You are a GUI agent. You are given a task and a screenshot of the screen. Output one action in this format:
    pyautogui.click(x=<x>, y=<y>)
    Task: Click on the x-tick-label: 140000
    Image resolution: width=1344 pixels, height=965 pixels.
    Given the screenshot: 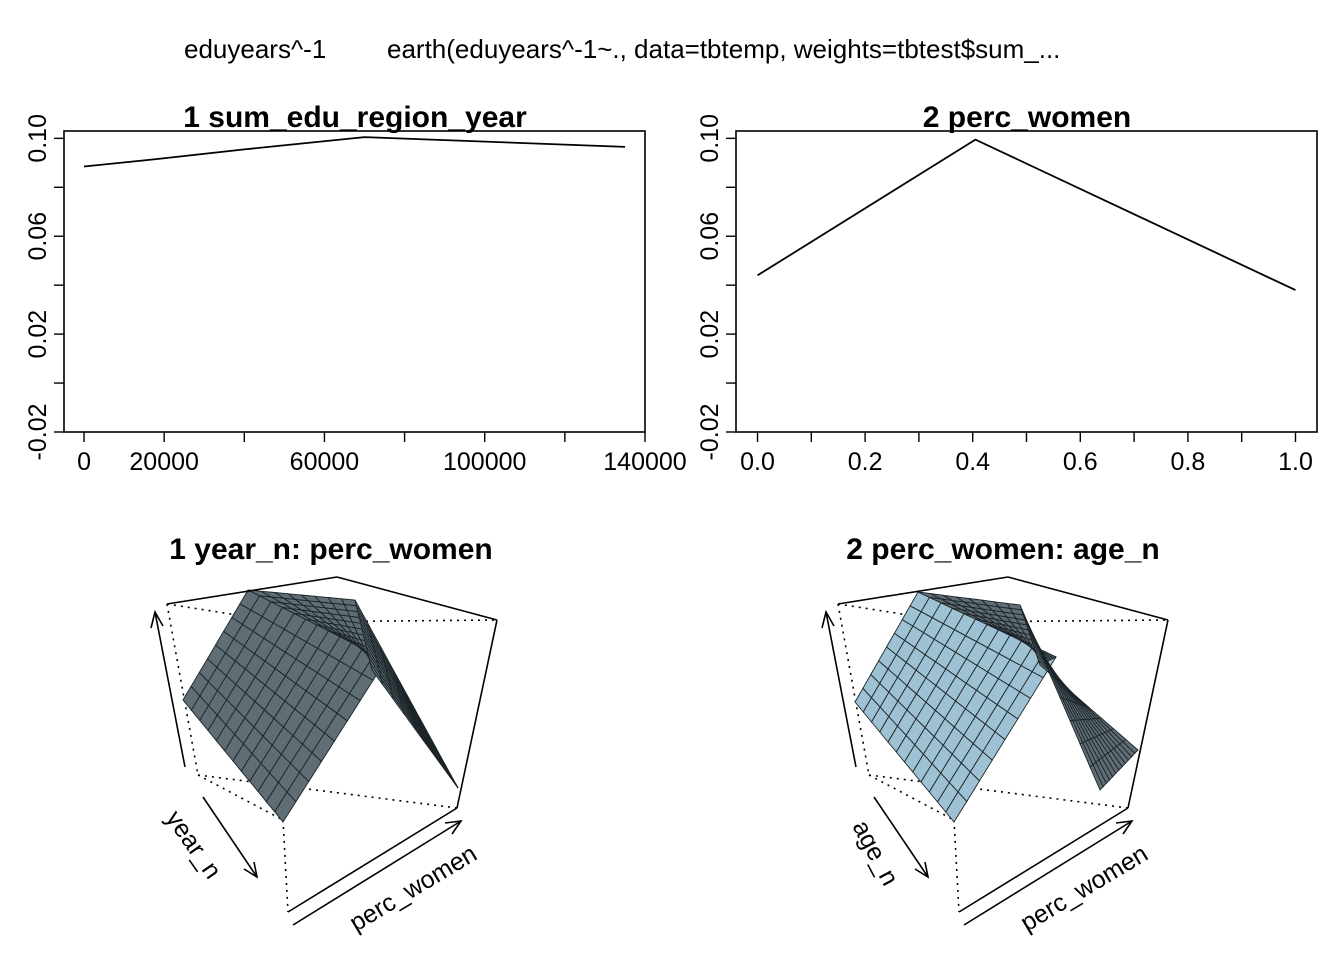 What is the action you would take?
    pyautogui.click(x=644, y=462)
    